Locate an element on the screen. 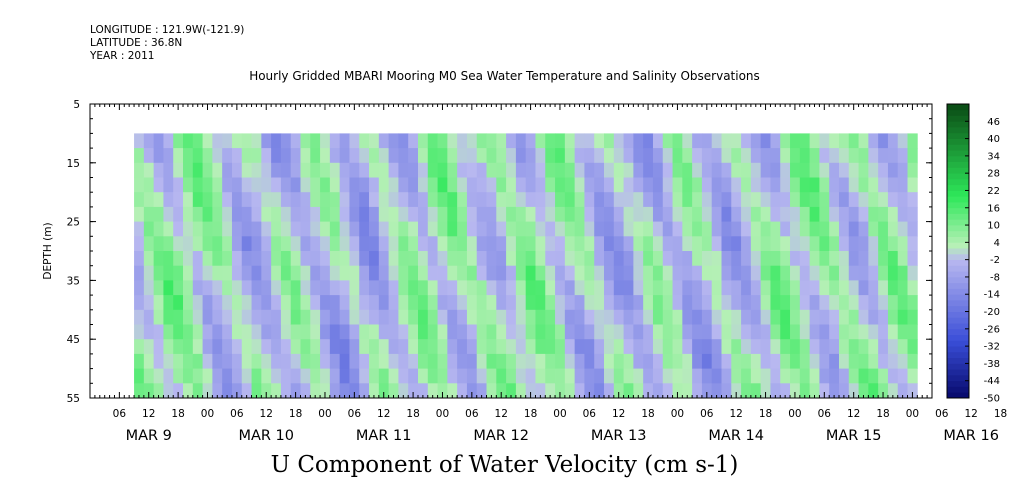 The width and height of the screenshot is (1009, 504). colorbar-label: -26 is located at coordinates (992, 329).